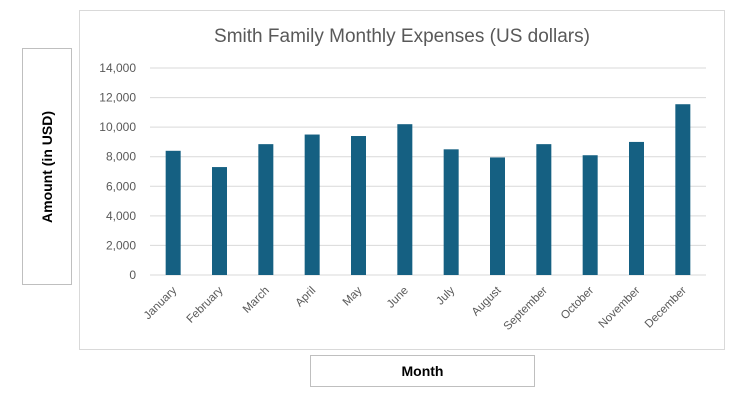  What do you see at coordinates (312, 204) in the screenshot?
I see `bar-april` at bounding box center [312, 204].